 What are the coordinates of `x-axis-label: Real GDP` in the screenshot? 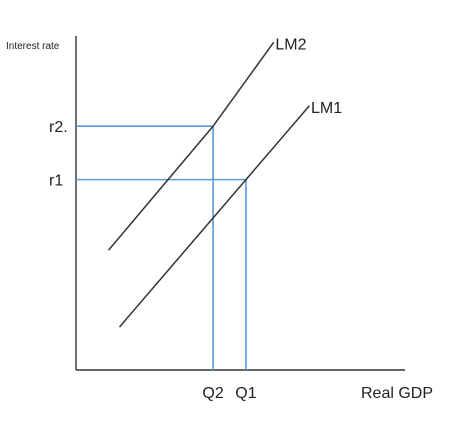 It's located at (397, 393).